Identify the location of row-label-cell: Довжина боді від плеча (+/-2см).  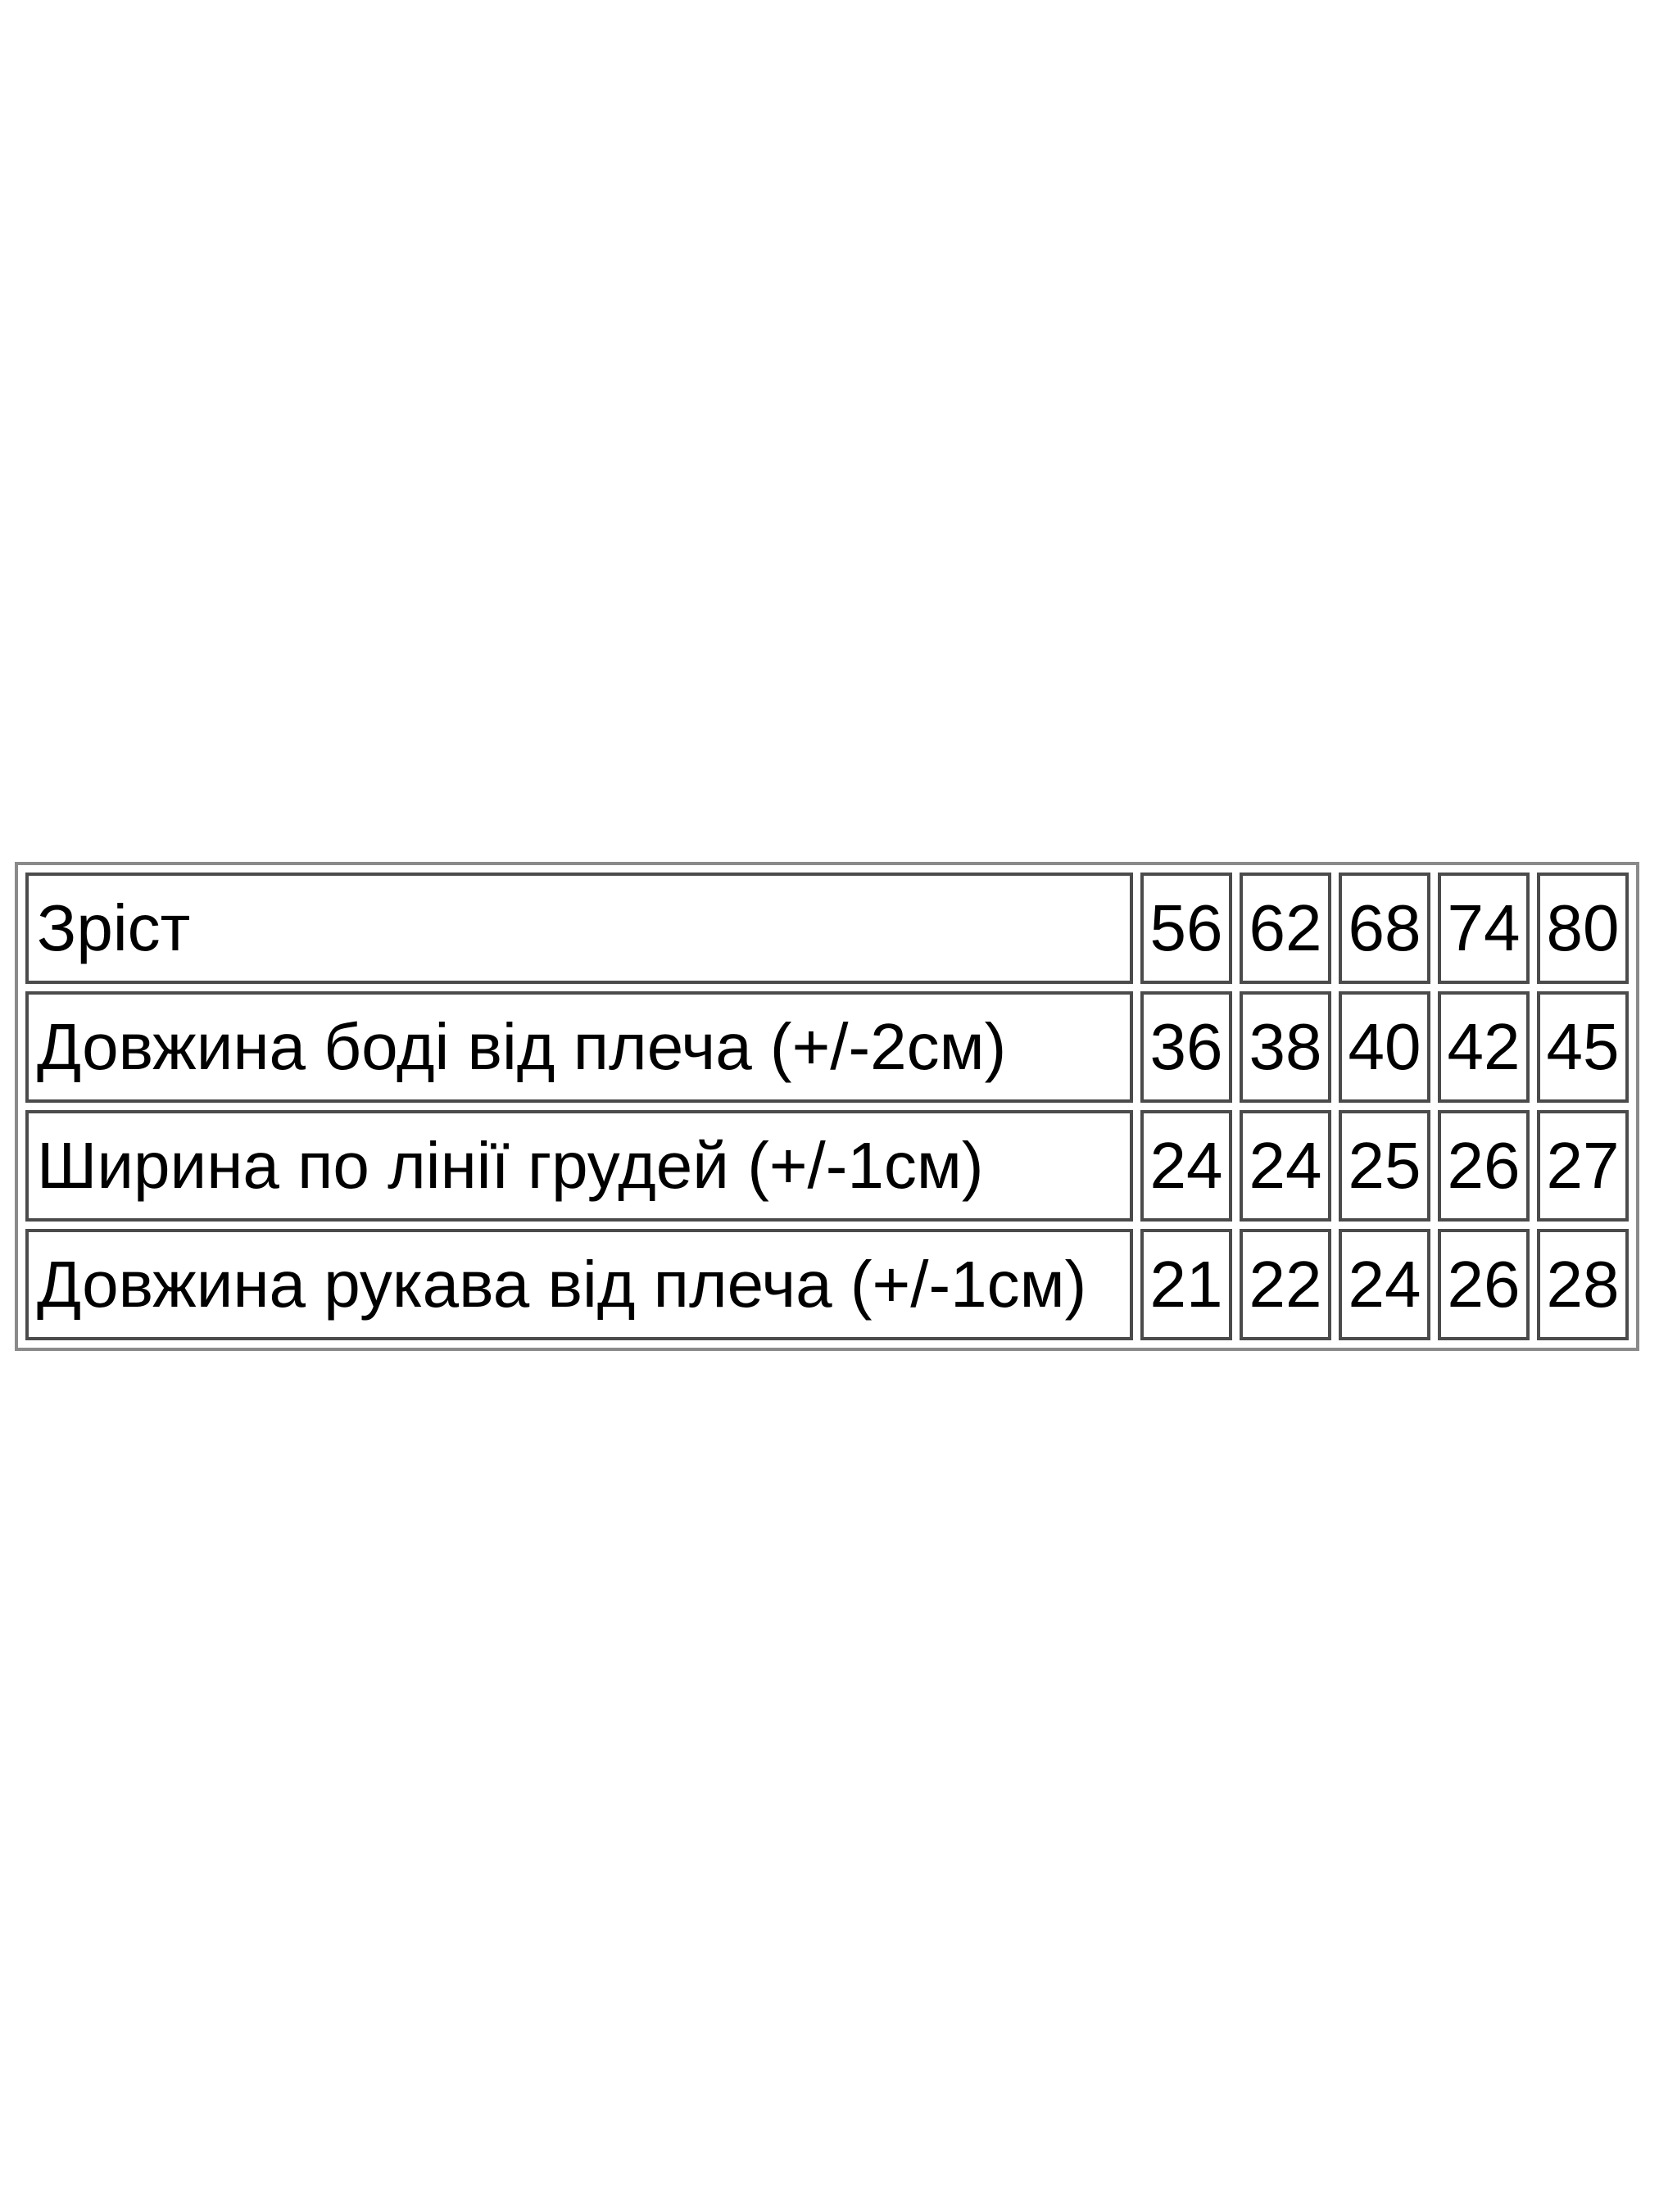
(579, 1047).